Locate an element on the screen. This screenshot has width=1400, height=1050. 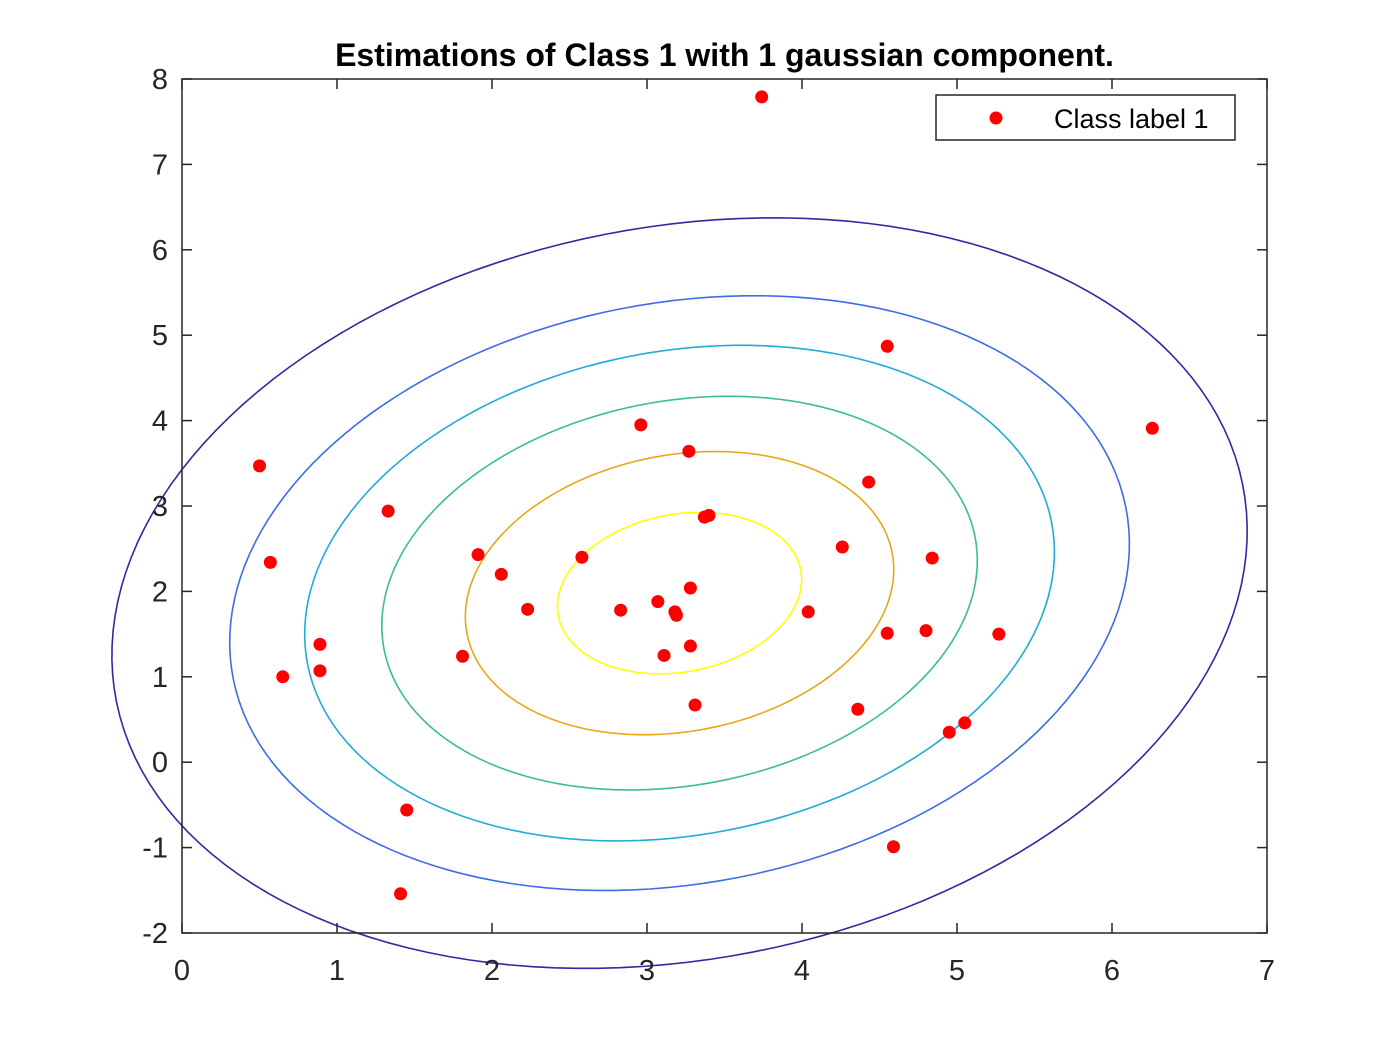
y-tick-label: 6 is located at coordinates (160, 251).